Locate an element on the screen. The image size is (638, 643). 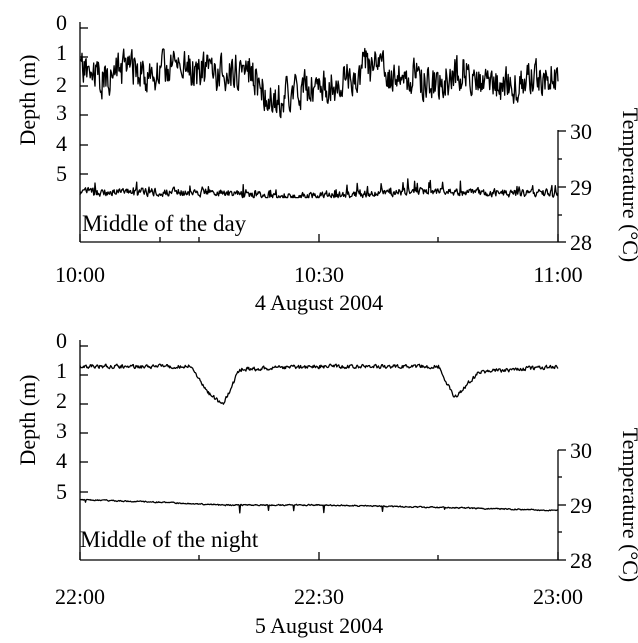
bottom-depth-label: Depth (m) is located at coordinates (27, 419).